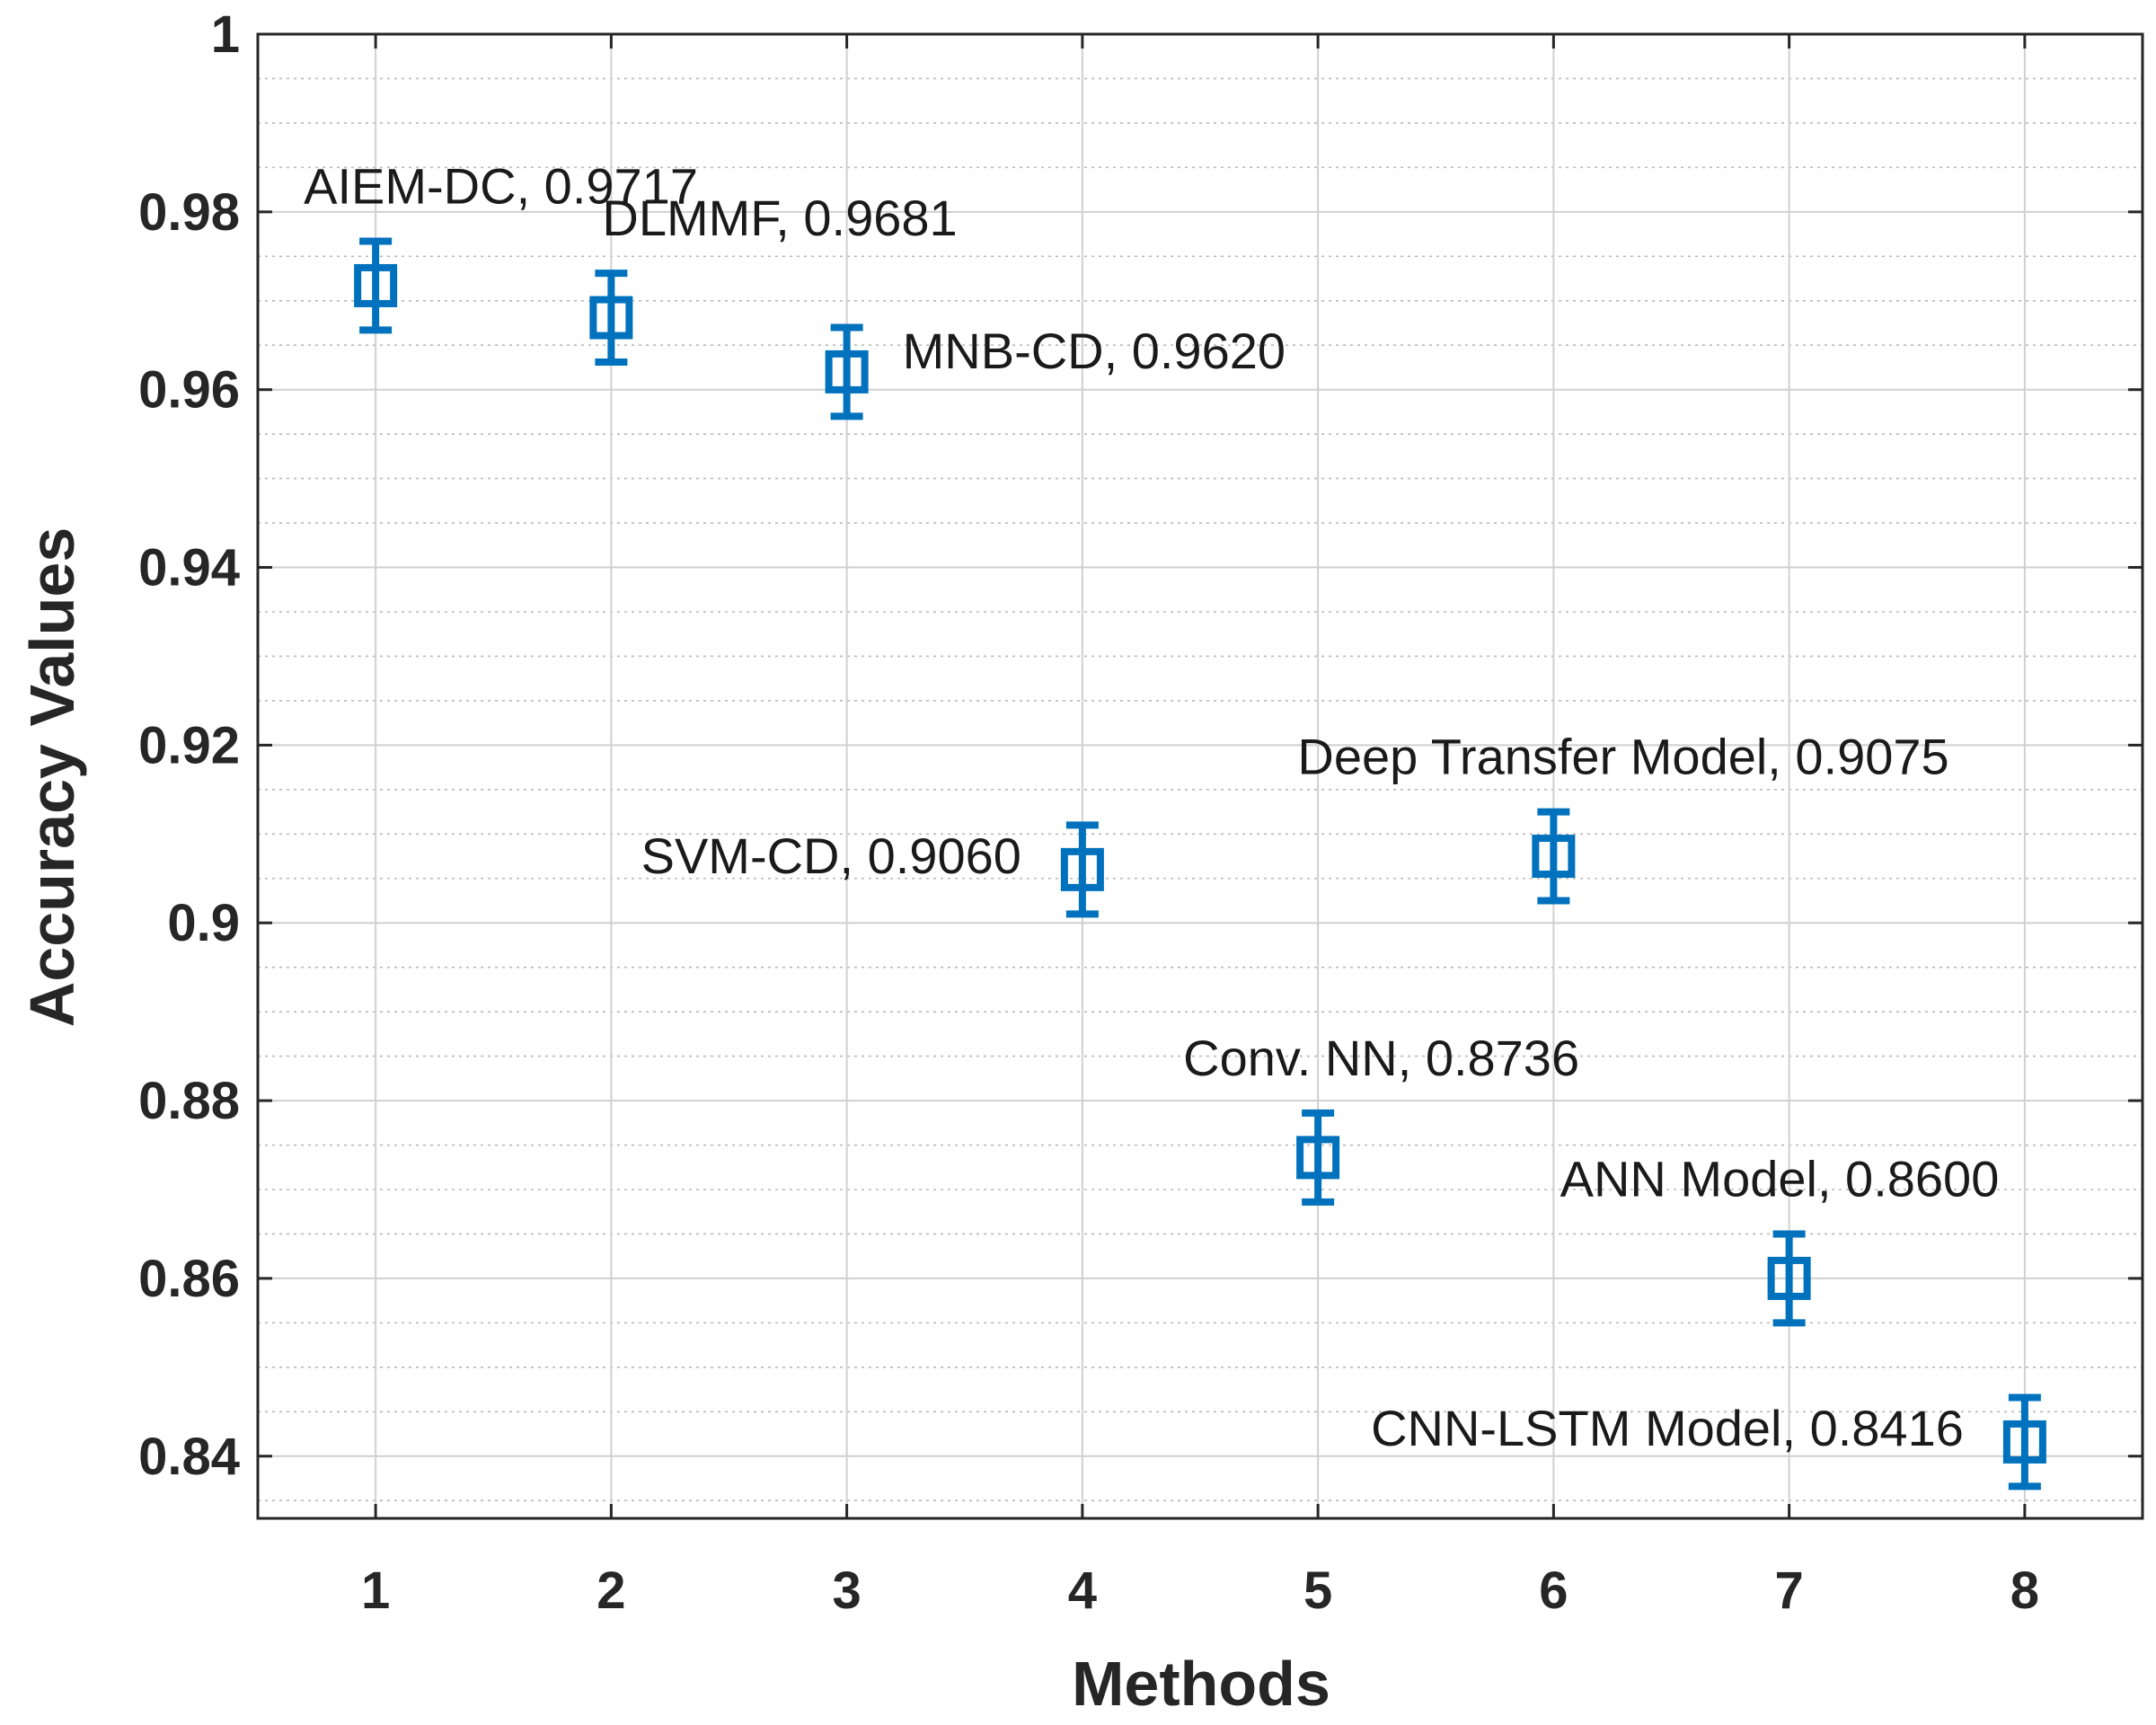  What do you see at coordinates (1780, 1178) in the screenshot?
I see `point-label: ANN Model, 0.8600` at bounding box center [1780, 1178].